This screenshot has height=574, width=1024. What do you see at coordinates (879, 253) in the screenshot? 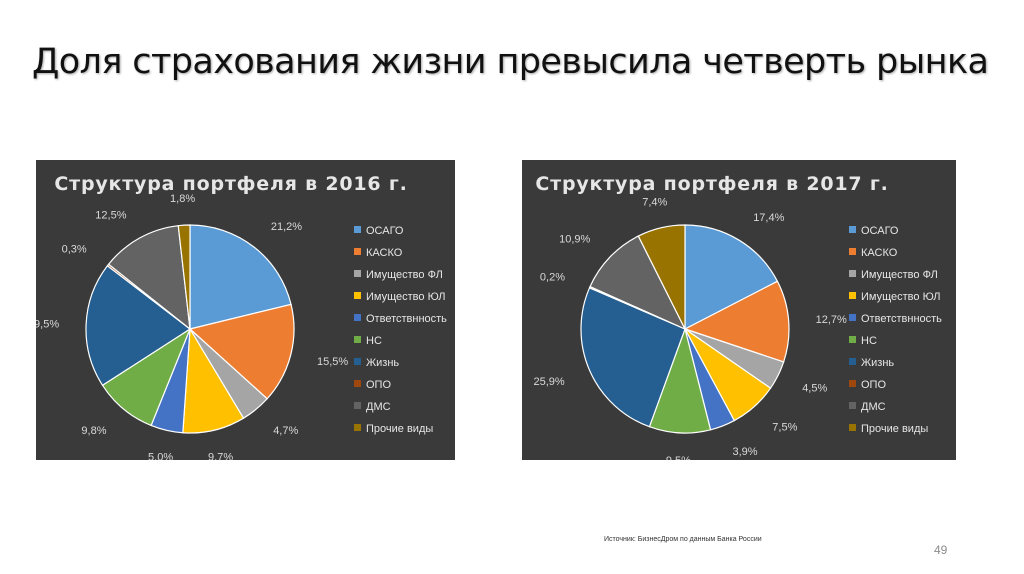
I see `chart-2017-legend-label-kasko: КАСКО` at bounding box center [879, 253].